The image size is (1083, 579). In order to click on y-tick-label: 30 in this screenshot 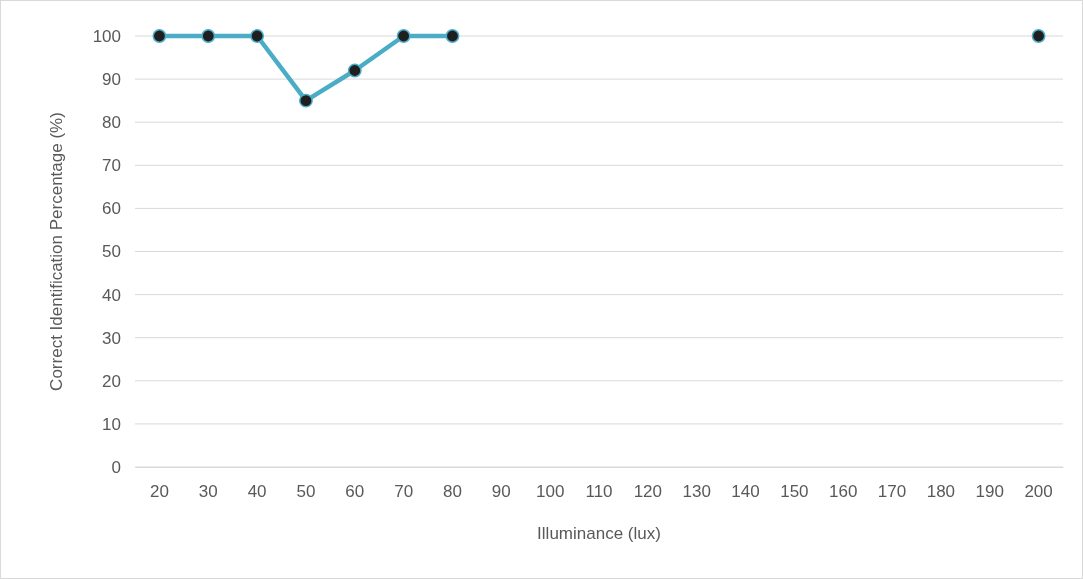, I will do `click(111, 338)`.